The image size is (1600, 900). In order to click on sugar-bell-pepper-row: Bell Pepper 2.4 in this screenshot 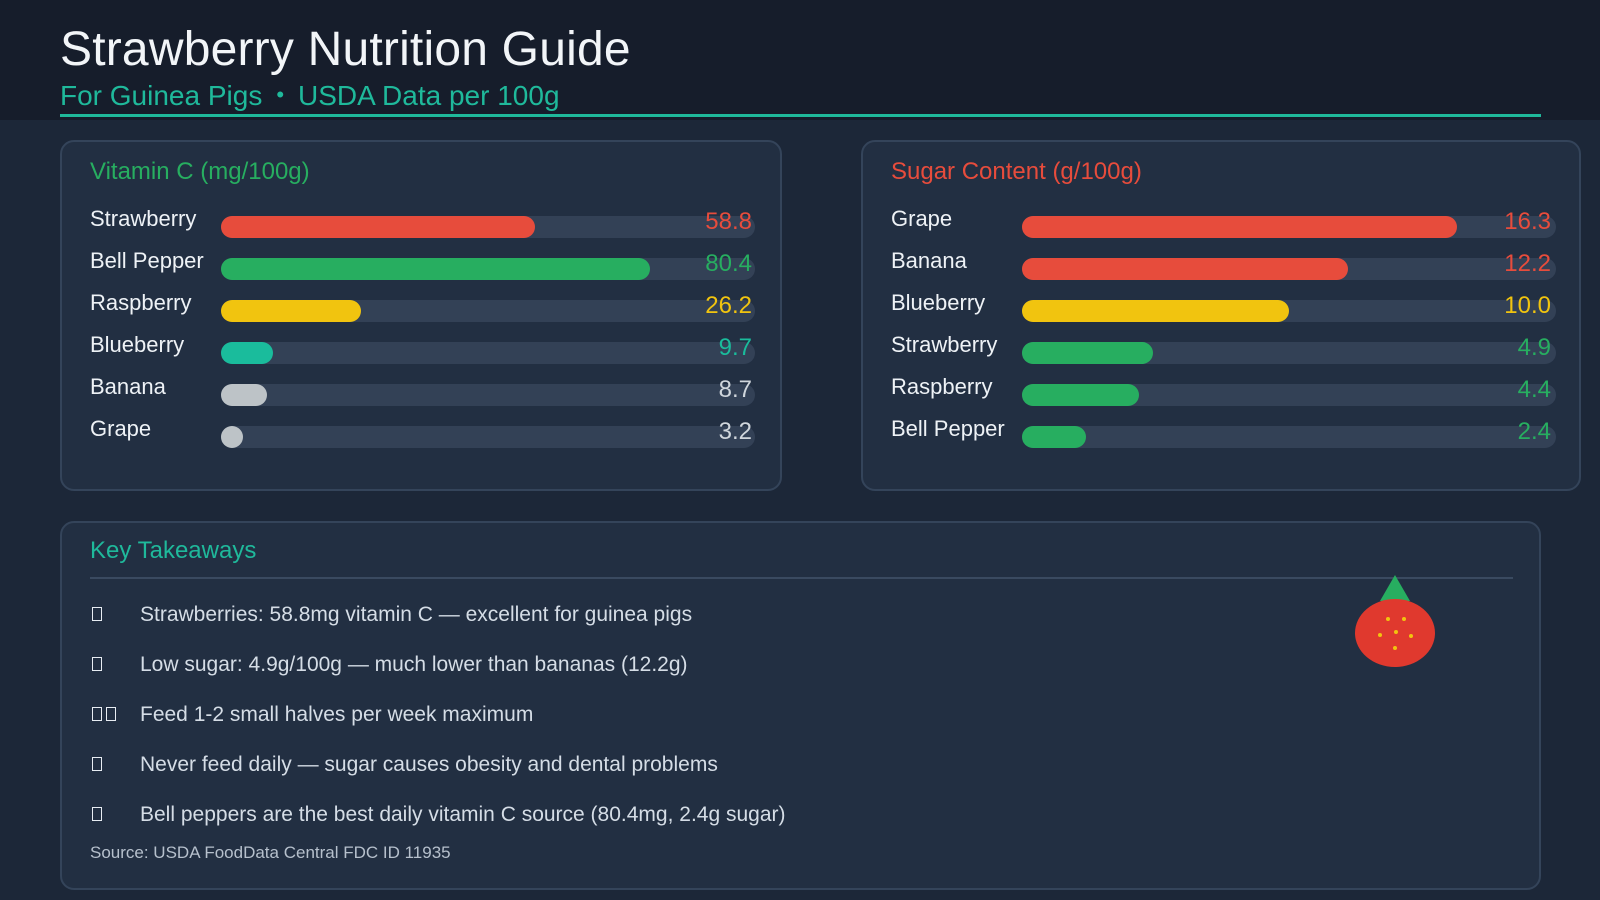, I will do `click(1221, 436)`.